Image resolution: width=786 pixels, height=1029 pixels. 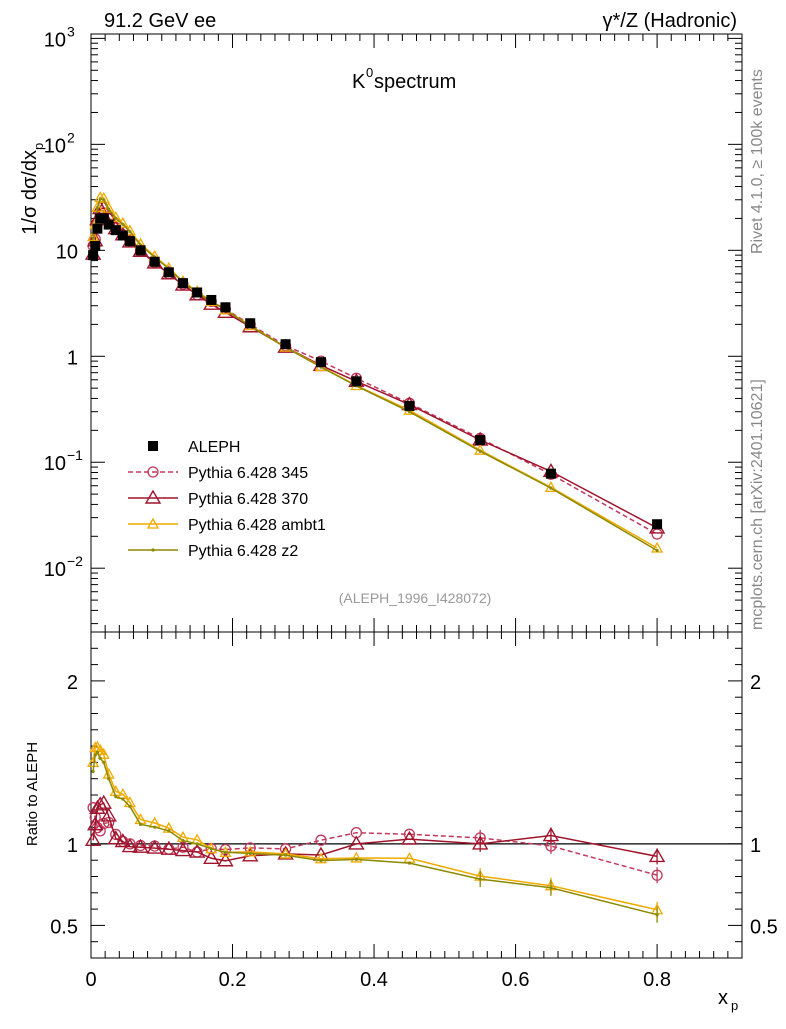 What do you see at coordinates (755, 683) in the screenshot?
I see `ratio-tick-label-right: 2` at bounding box center [755, 683].